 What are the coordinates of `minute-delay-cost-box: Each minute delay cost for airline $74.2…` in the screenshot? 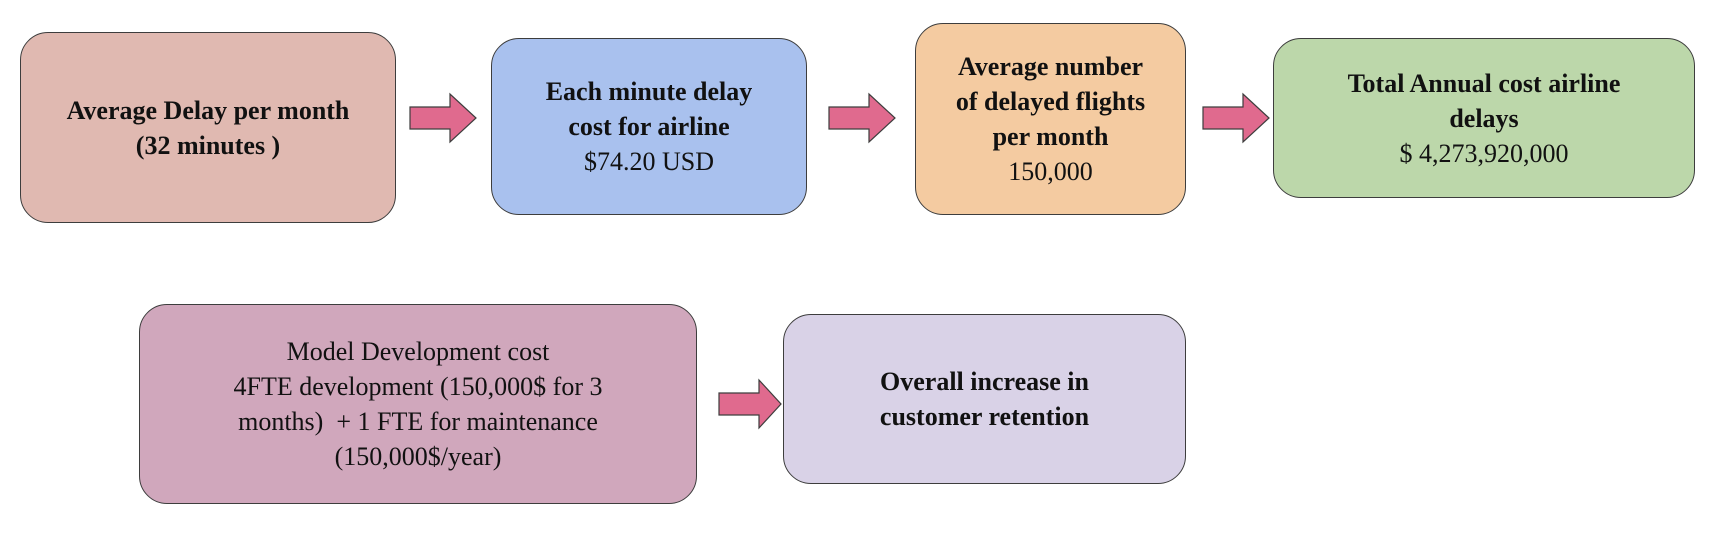 It's located at (649, 126).